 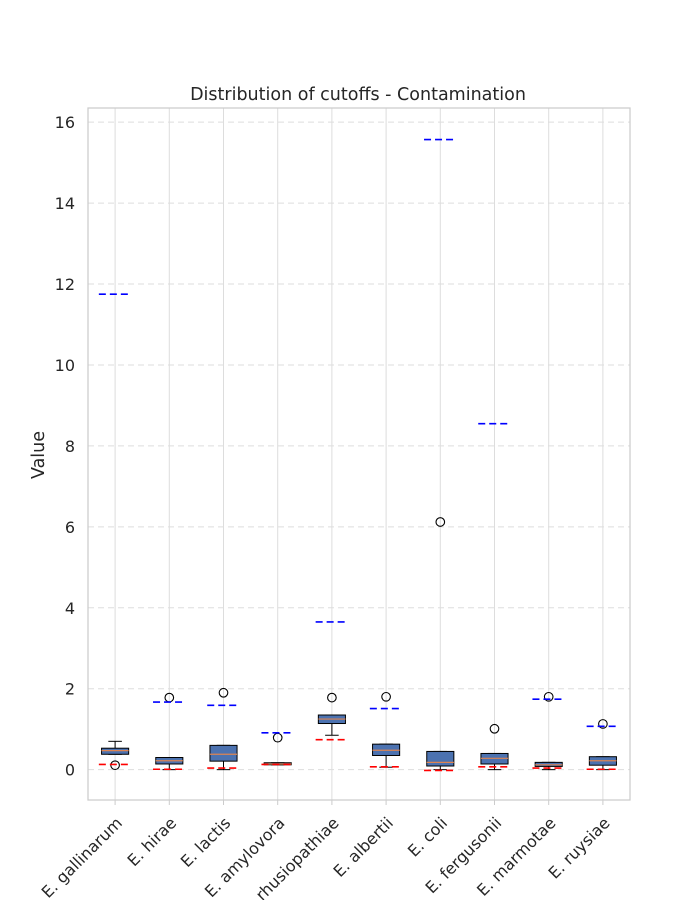 I want to click on y-tick-label: 12, so click(x=65, y=284).